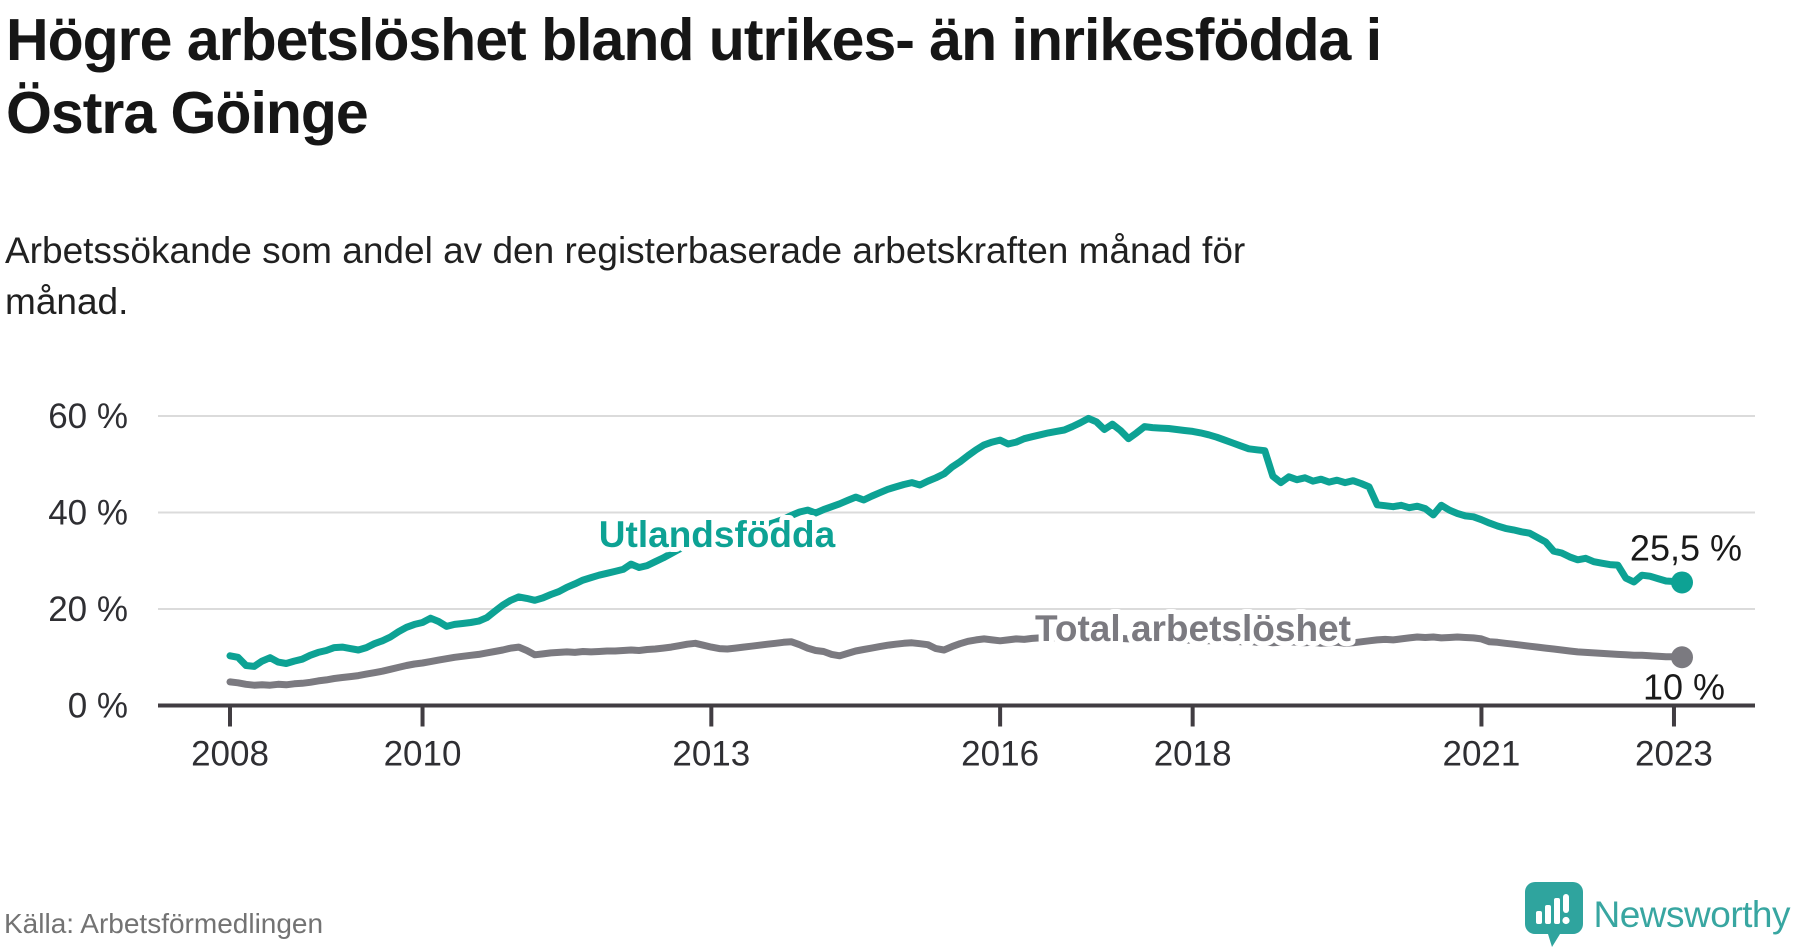 This screenshot has height=948, width=1800. What do you see at coordinates (187, 113) in the screenshot?
I see `title-line-2: Östra Göinge` at bounding box center [187, 113].